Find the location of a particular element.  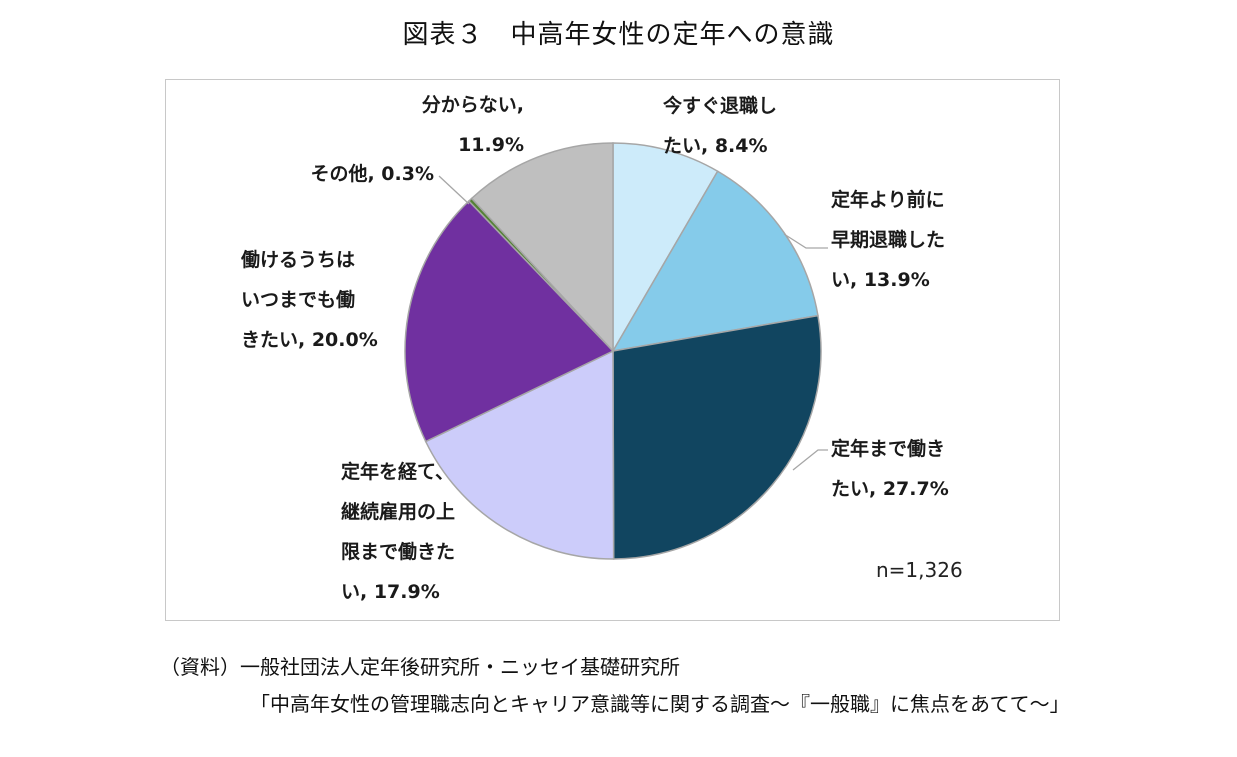

slice-label-7: 分からない, 11.9% is located at coordinates (473, 125).